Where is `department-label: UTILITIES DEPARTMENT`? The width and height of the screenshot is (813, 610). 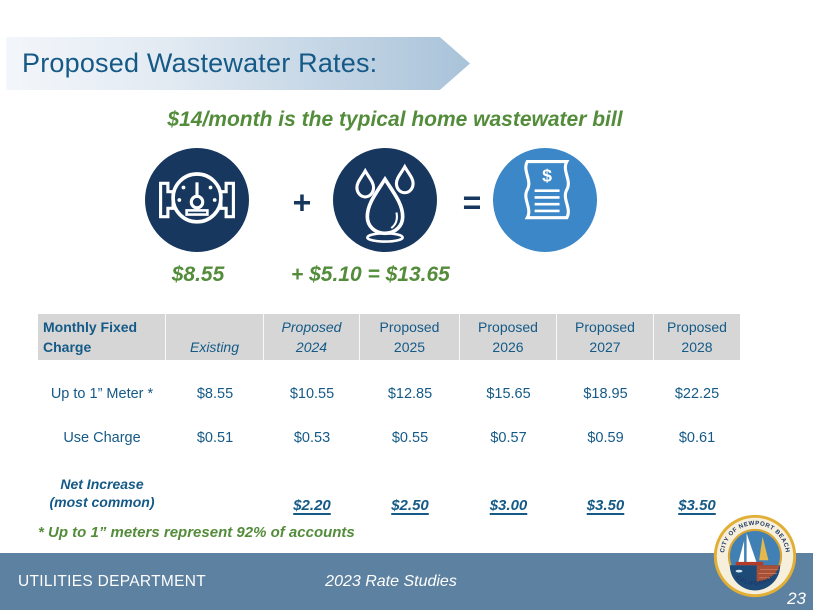 department-label: UTILITIES DEPARTMENT is located at coordinates (112, 581).